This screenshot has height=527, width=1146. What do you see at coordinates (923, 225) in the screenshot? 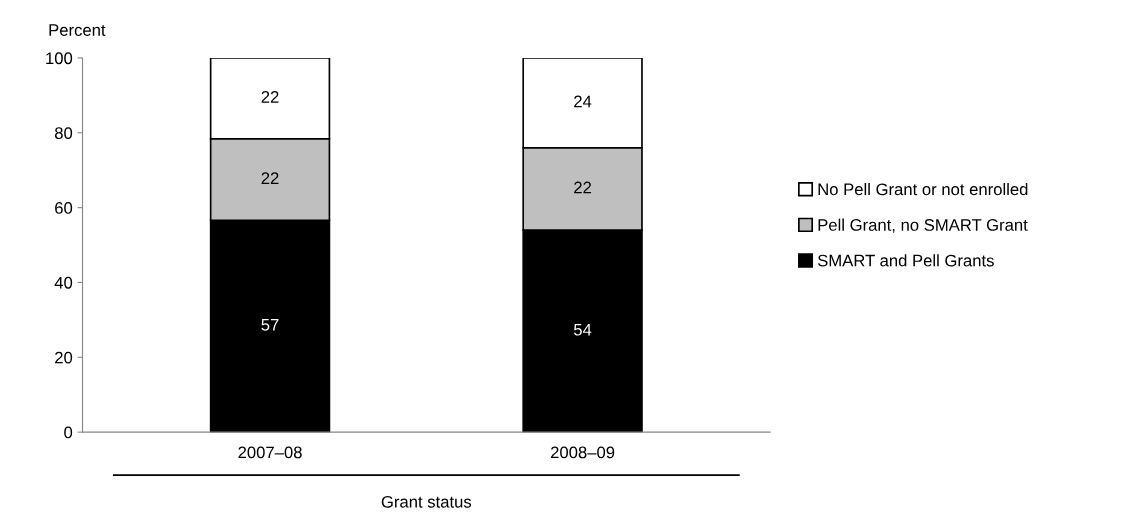
I see `legend-label: Pell Grant, no SMART Grant` at bounding box center [923, 225].